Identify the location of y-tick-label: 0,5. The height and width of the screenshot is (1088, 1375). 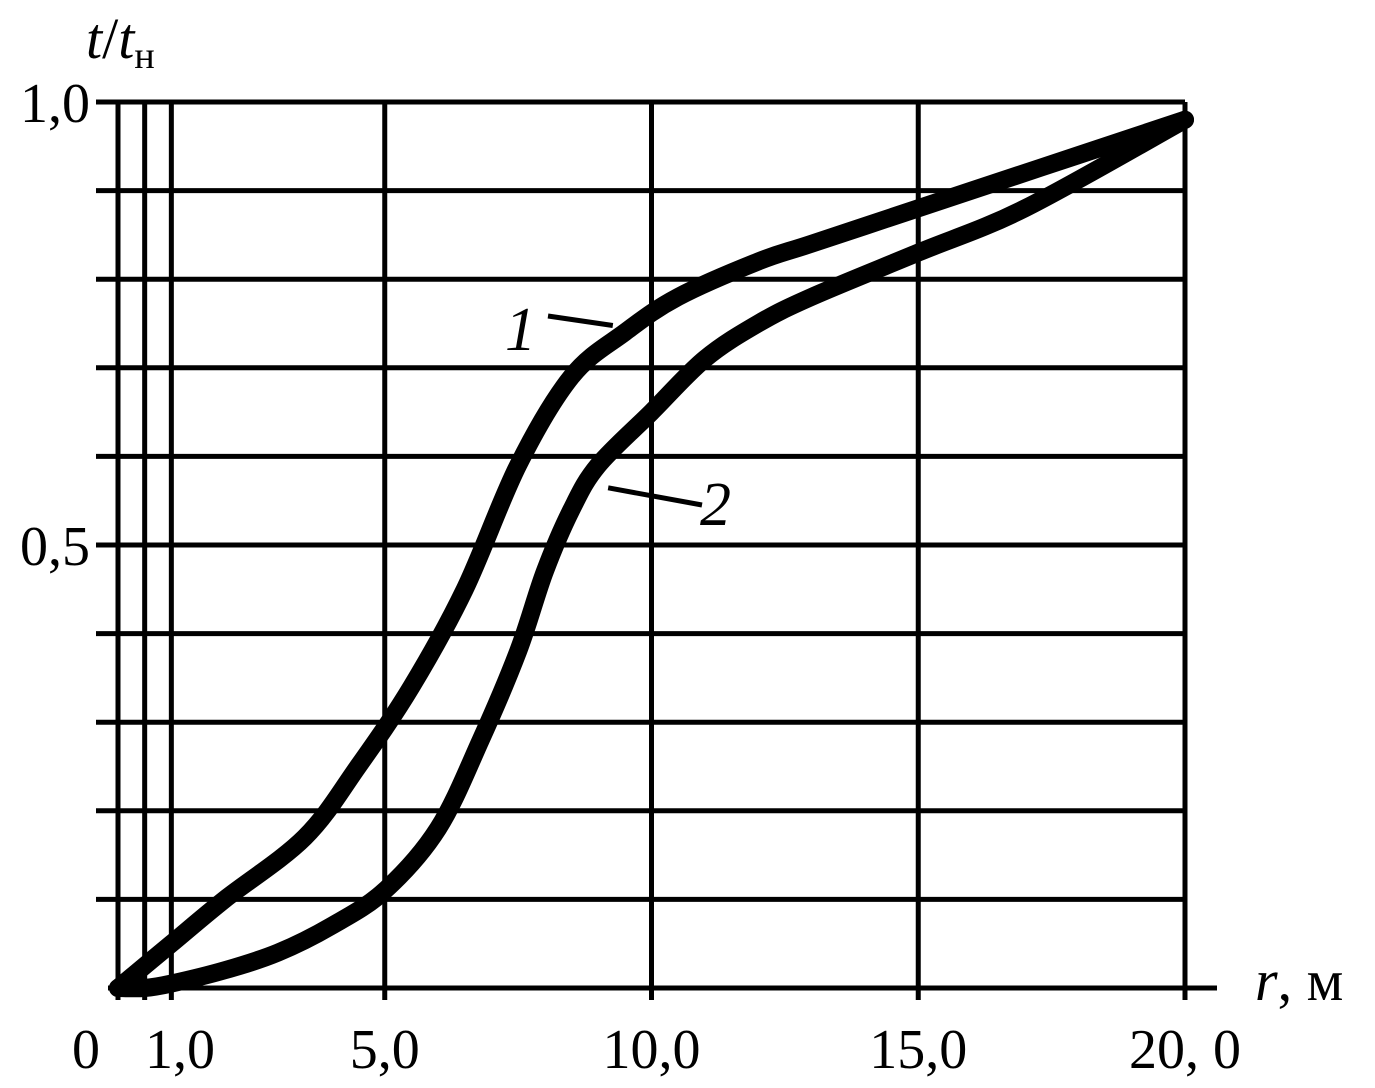
(55, 547).